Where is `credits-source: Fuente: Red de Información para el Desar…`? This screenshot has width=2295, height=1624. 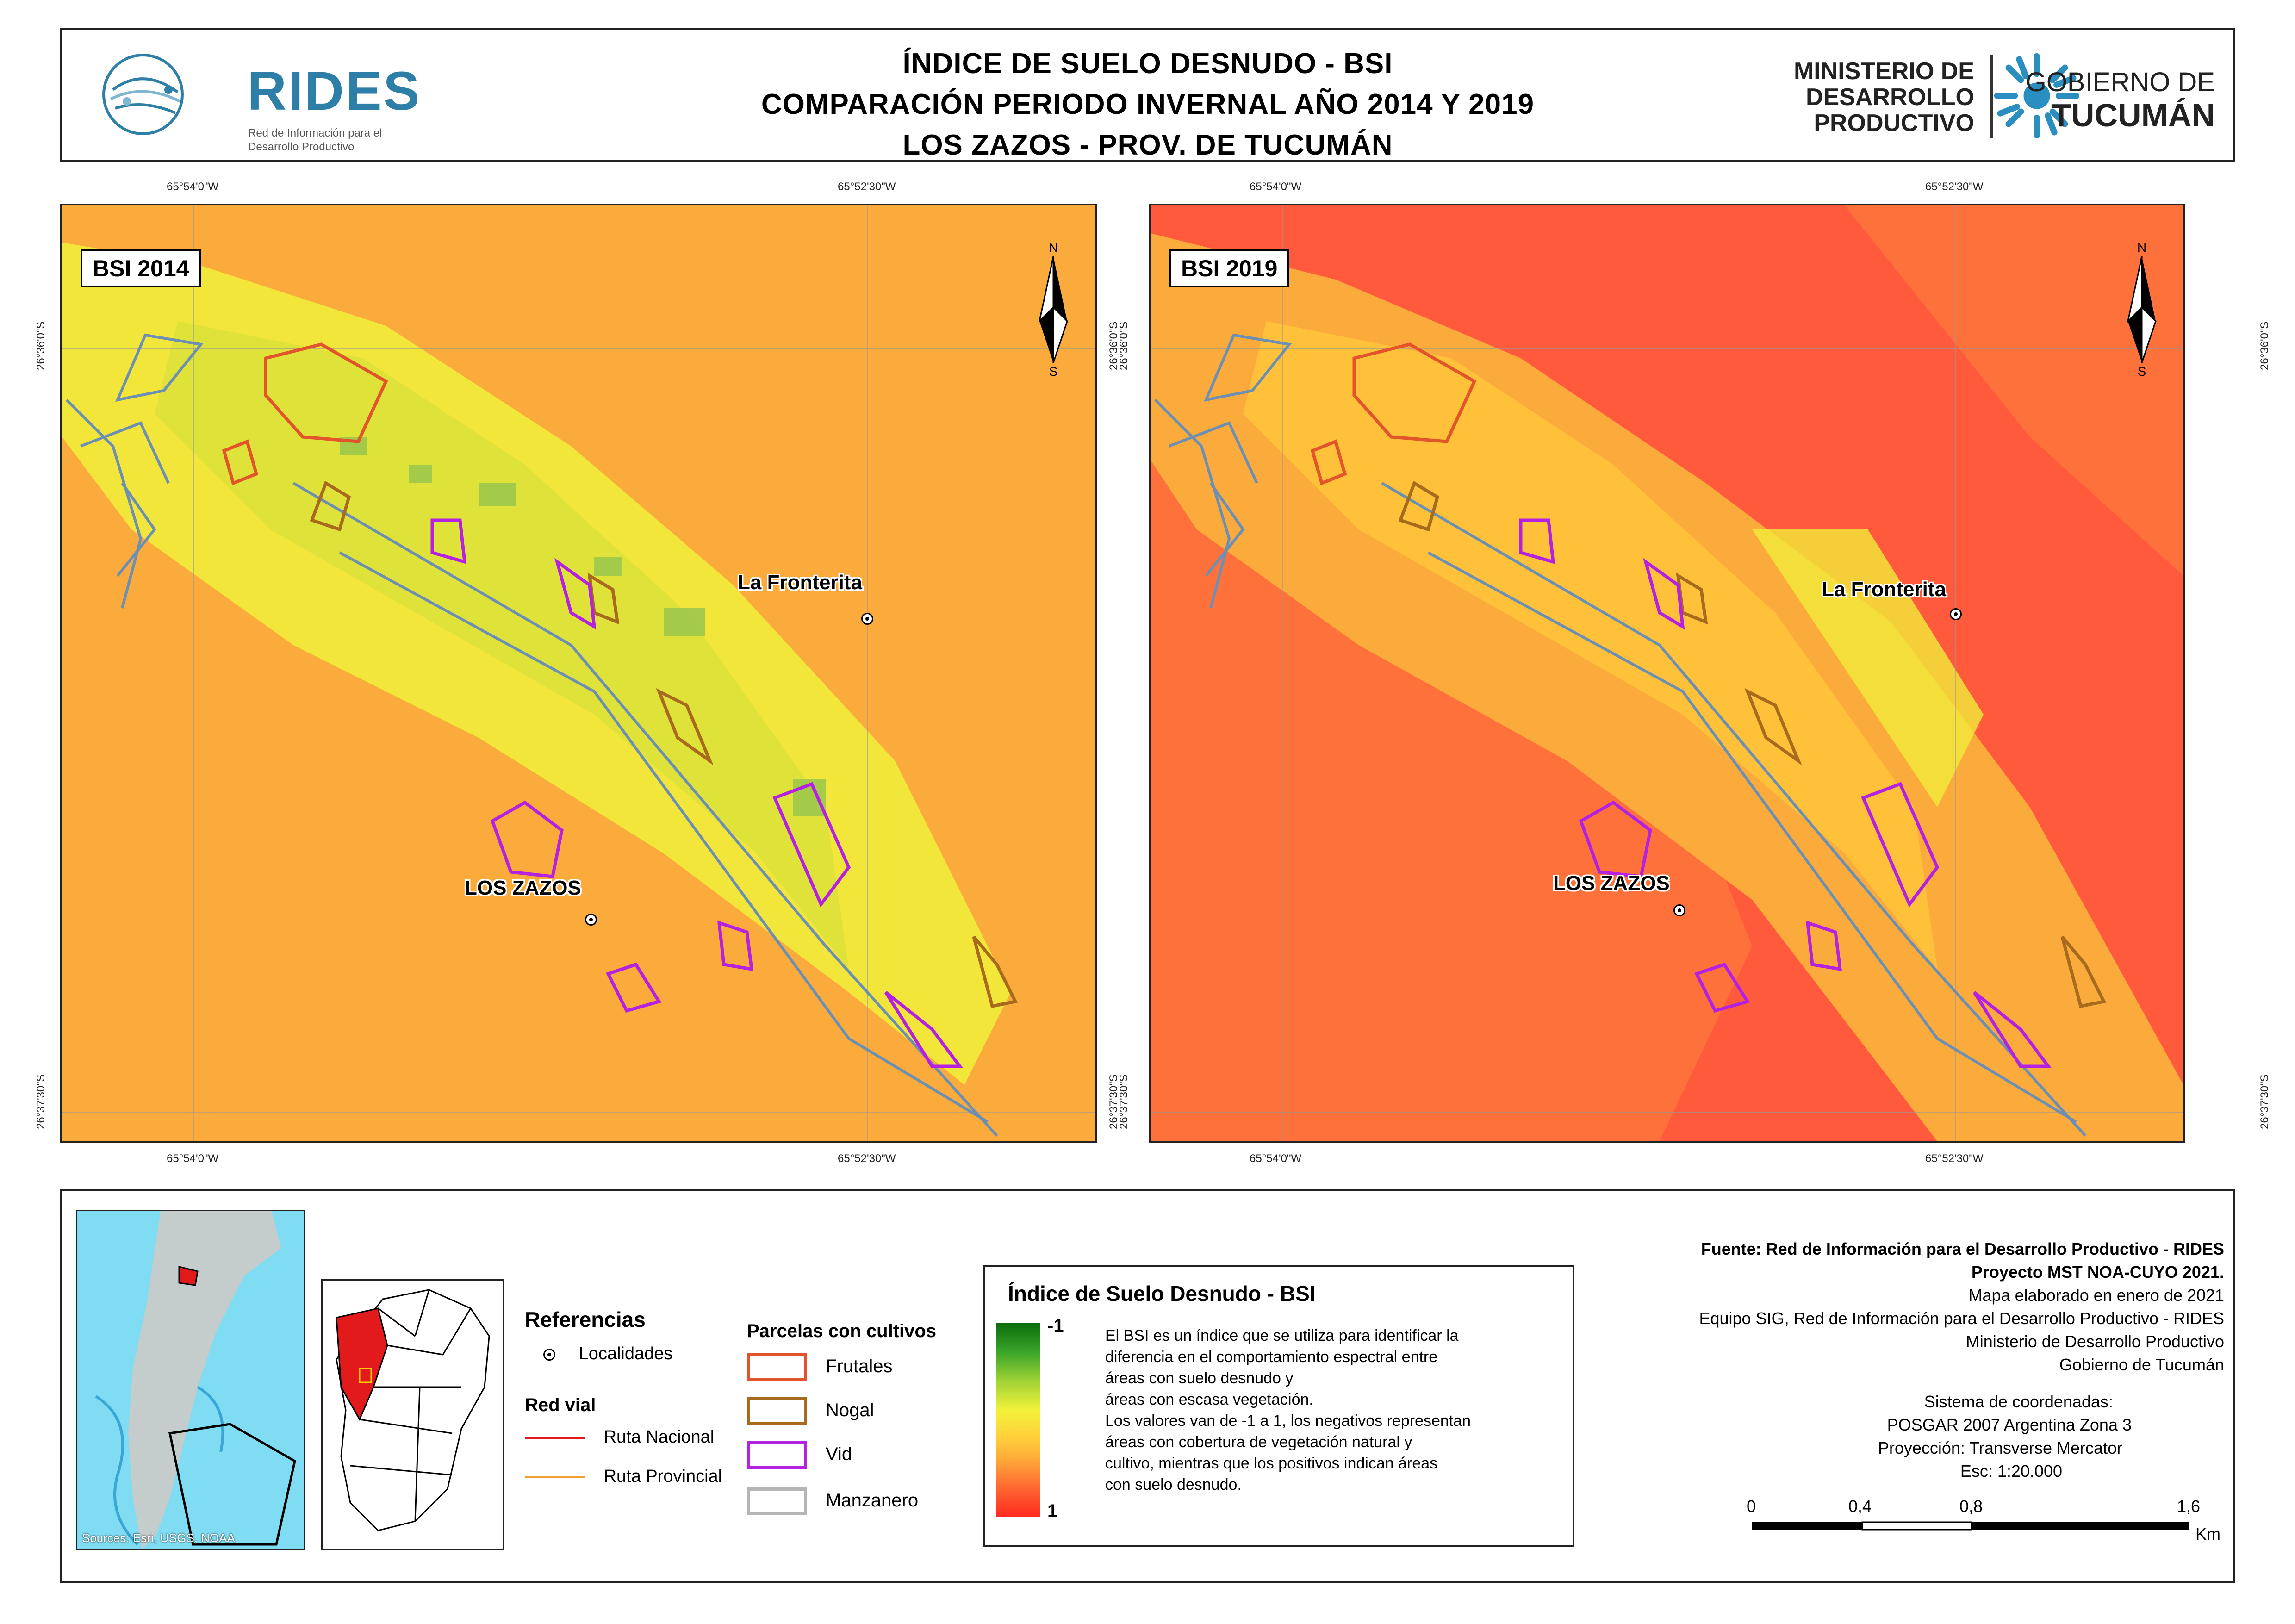
credits-source: Fuente: Red de Información para el Desar… is located at coordinates (1962, 1248).